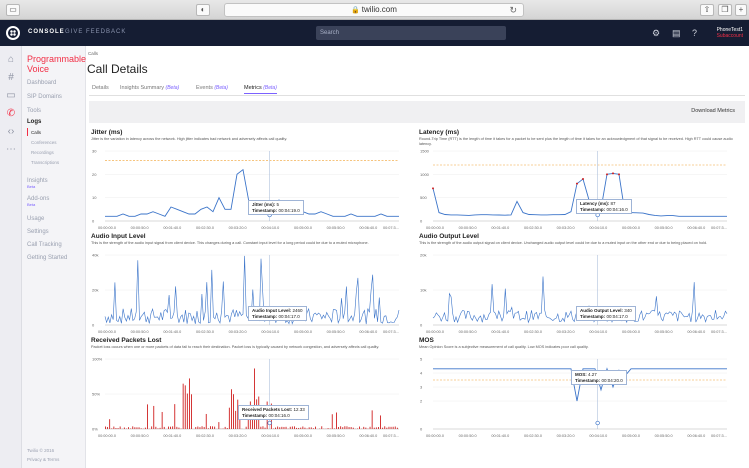 This screenshot has height=468, width=749. Describe the element at coordinates (42, 152) in the screenshot. I see `sidebar-item-recordings: Recordings` at that location.